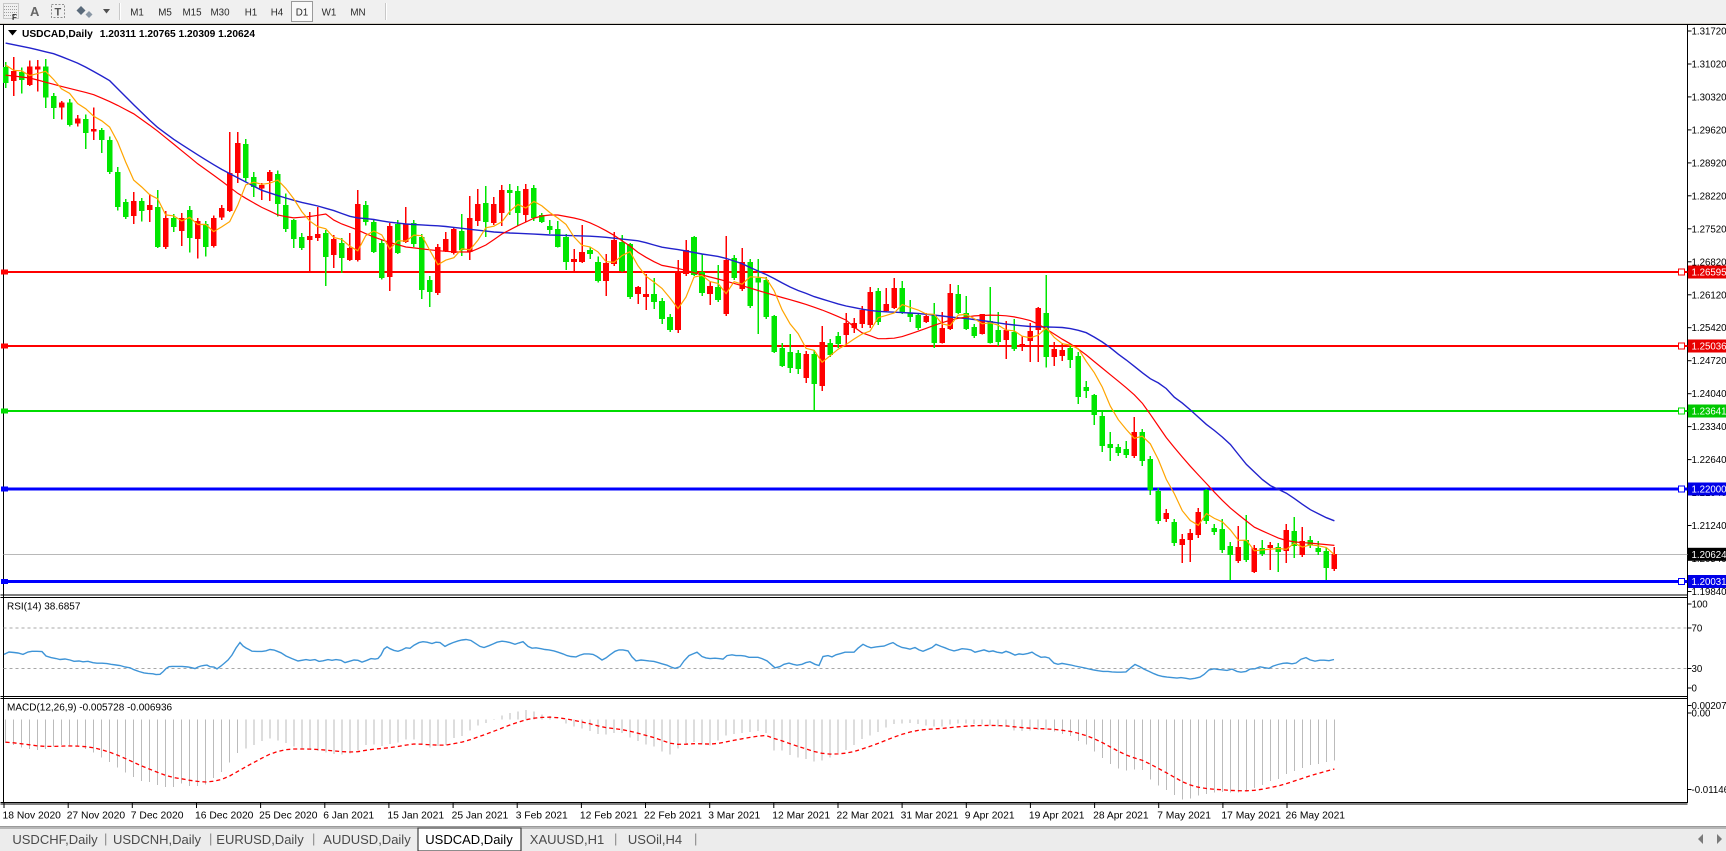 This screenshot has width=1726, height=851. Describe the element at coordinates (1709, 592) in the screenshot. I see `svg-text: 1.19840` at that location.